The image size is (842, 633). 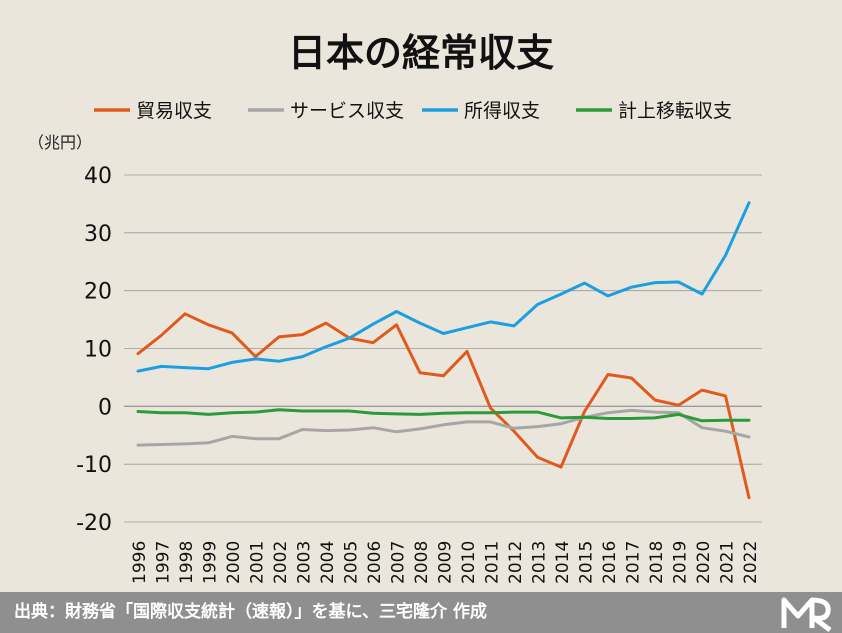 What do you see at coordinates (399, 562) in the screenshot?
I see `x-tick-label: 2007` at bounding box center [399, 562].